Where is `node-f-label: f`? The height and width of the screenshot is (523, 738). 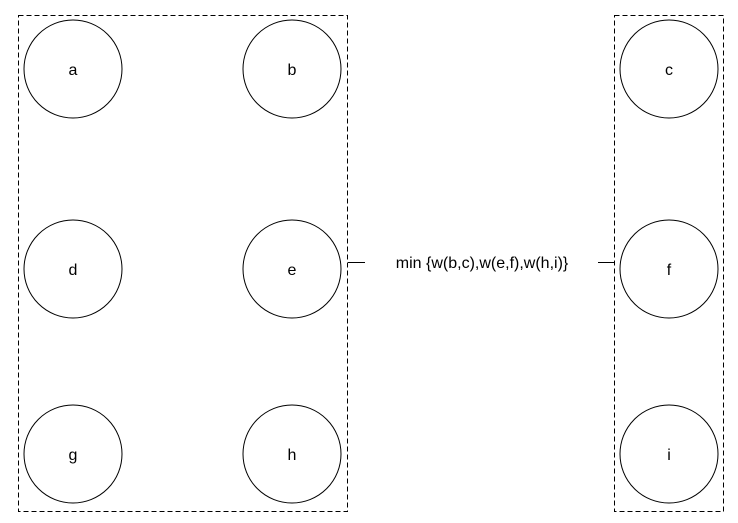 node-f-label: f is located at coordinates (669, 270).